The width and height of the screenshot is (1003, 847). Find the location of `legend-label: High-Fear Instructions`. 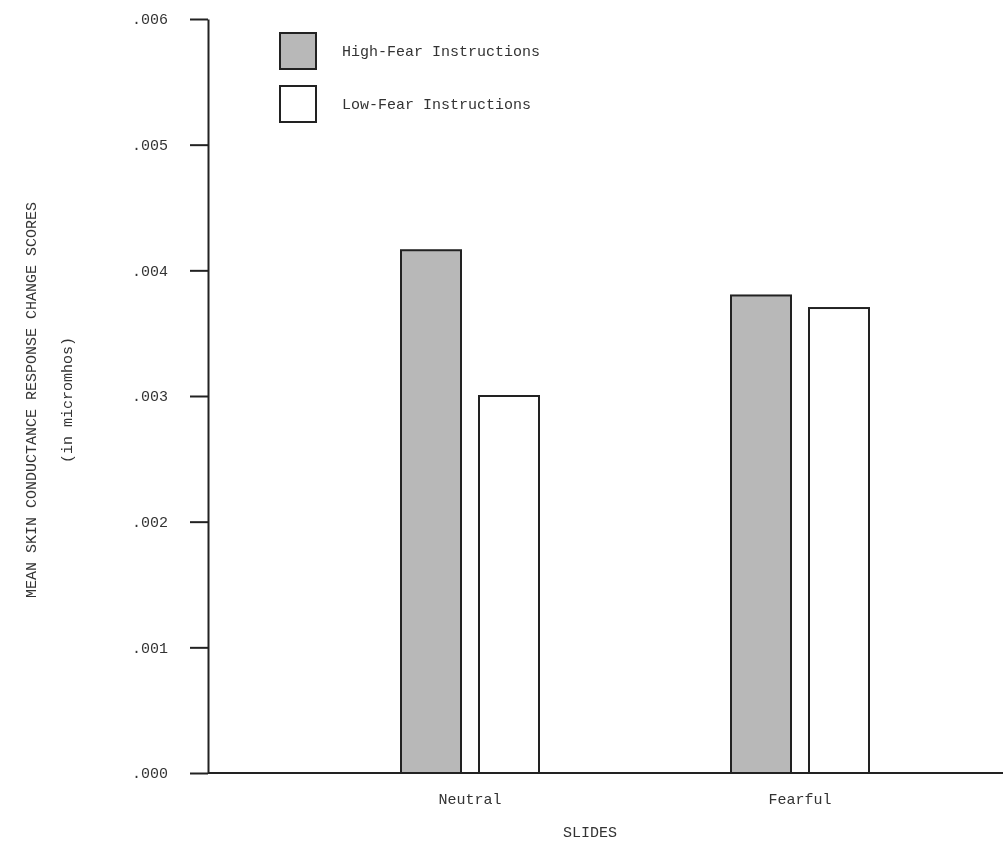

legend-label: High-Fear Instructions is located at coordinates (441, 52).